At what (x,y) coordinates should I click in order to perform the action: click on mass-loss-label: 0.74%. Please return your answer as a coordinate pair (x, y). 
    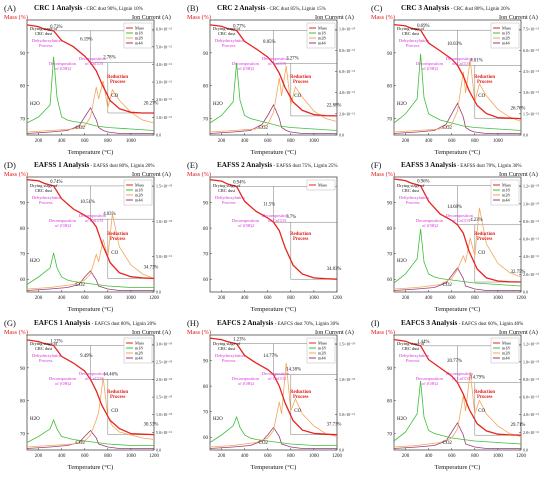
    Looking at the image, I should click on (56, 182).